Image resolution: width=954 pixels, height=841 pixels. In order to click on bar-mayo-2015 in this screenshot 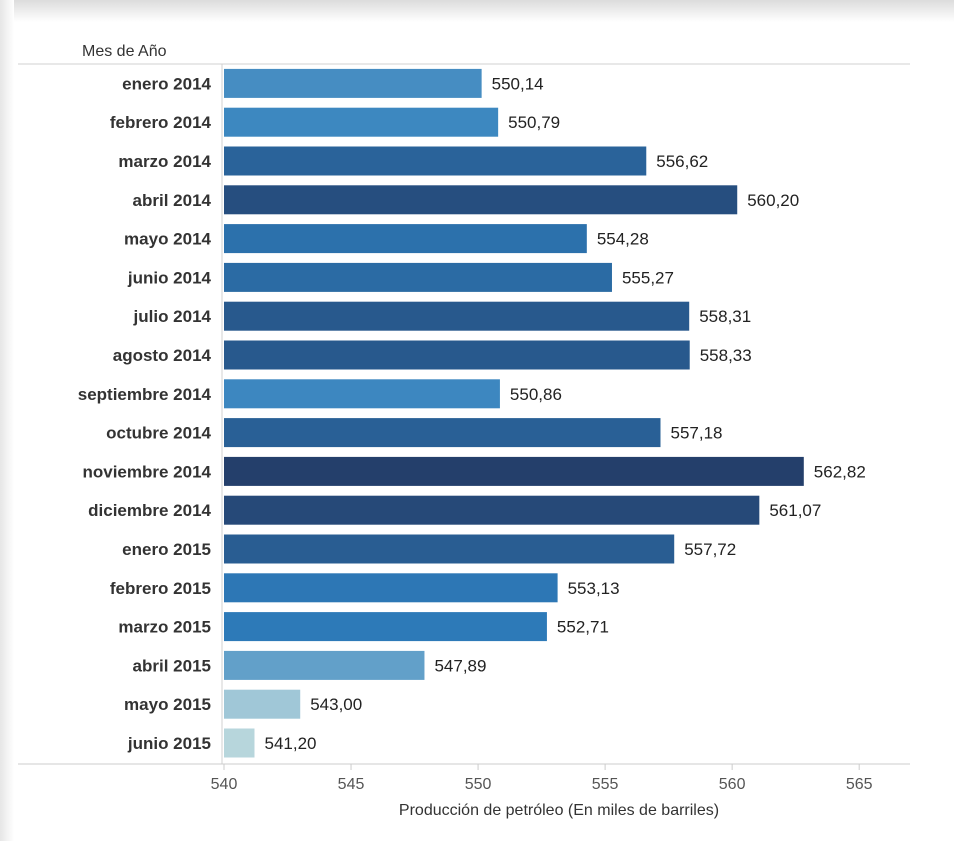, I will do `click(262, 704)`.